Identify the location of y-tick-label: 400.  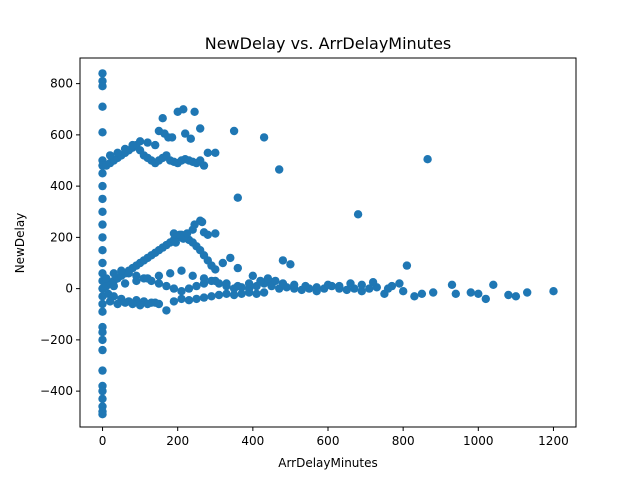
(61, 186).